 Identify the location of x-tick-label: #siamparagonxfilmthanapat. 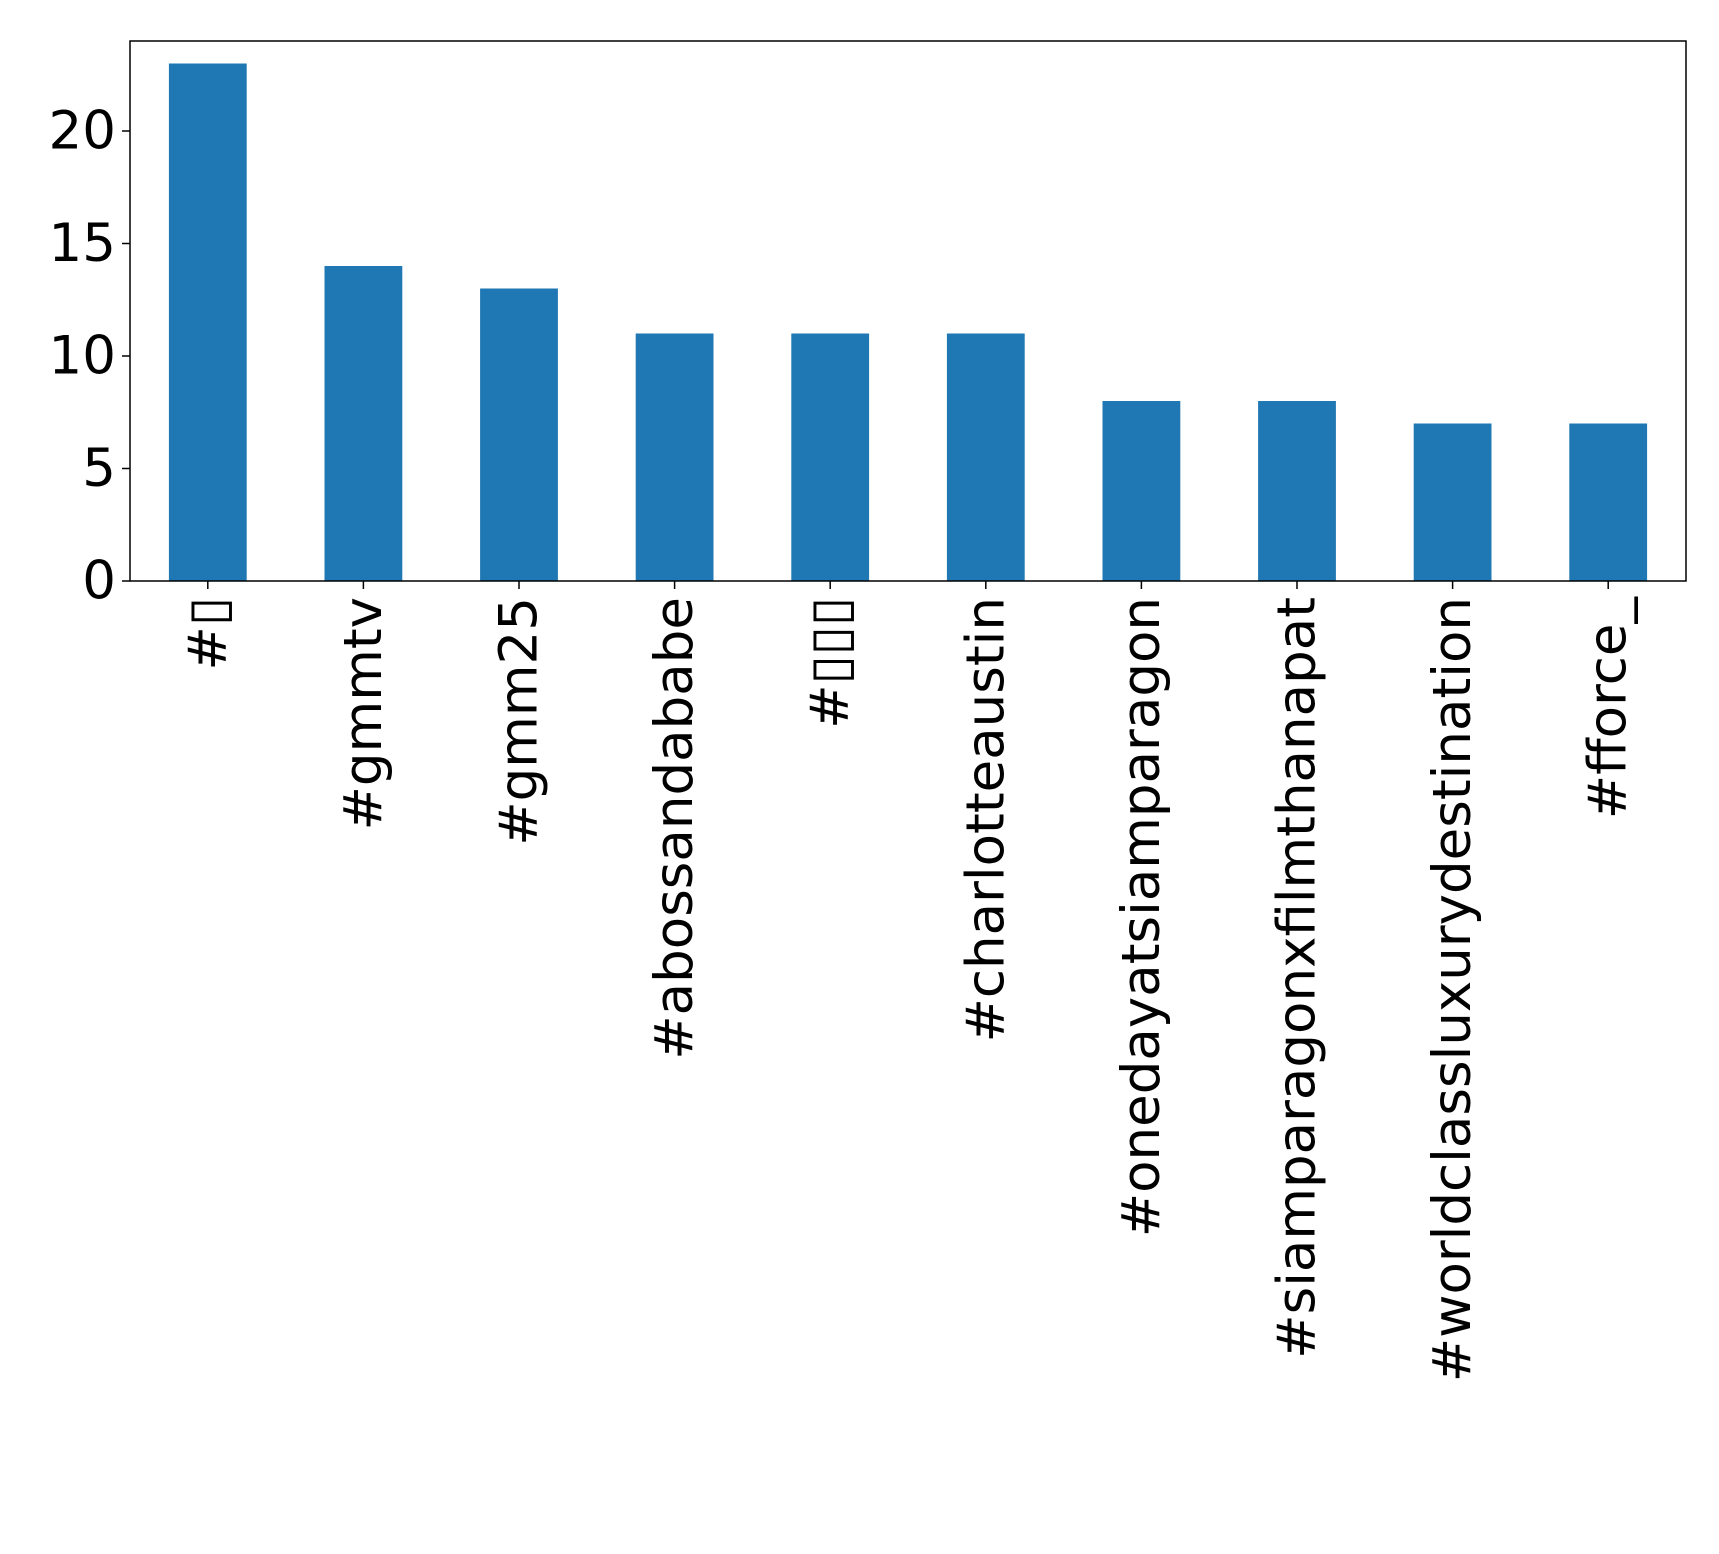
(1297, 978).